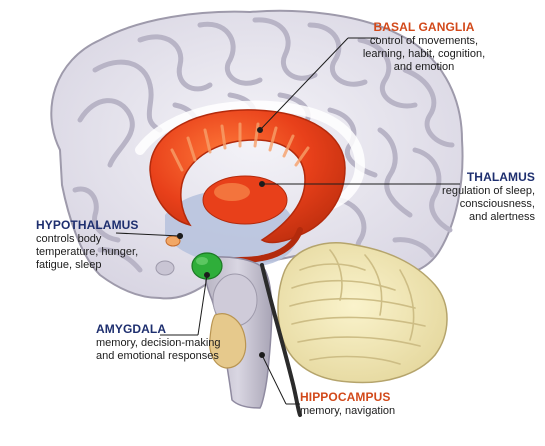  I want to click on amygdala-desc-line-2: and emotional responses, so click(157, 356).